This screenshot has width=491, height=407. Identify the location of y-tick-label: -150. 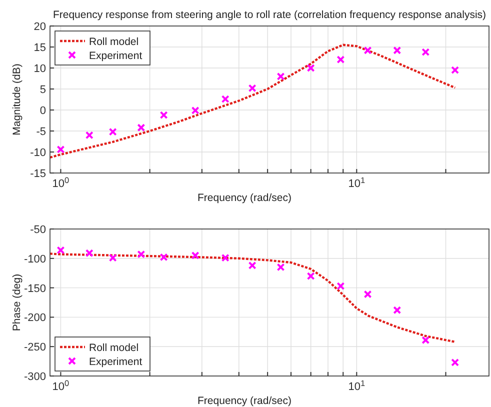
(35, 288).